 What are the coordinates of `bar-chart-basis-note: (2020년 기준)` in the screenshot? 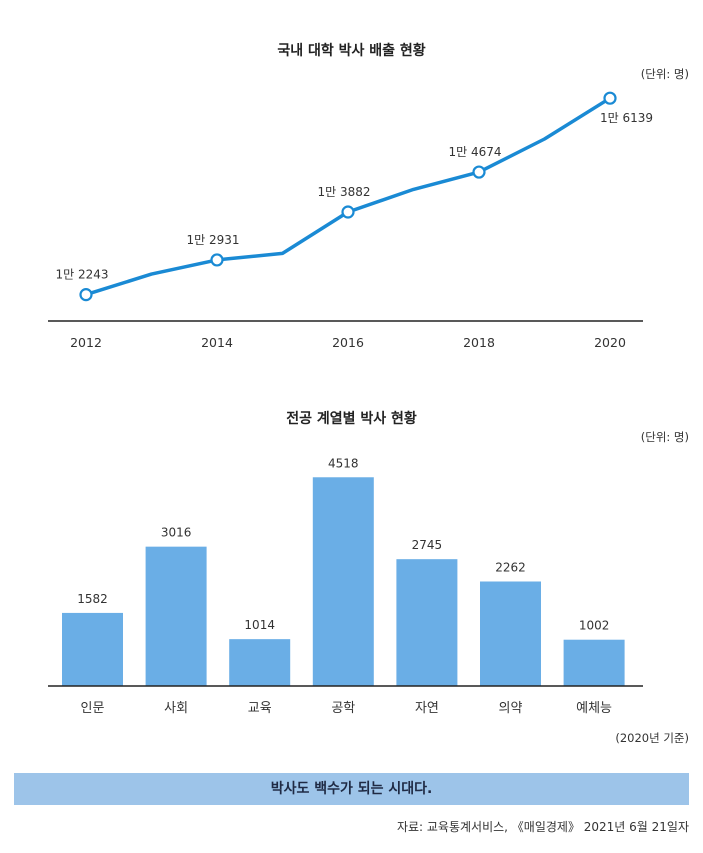 It's located at (652, 738).